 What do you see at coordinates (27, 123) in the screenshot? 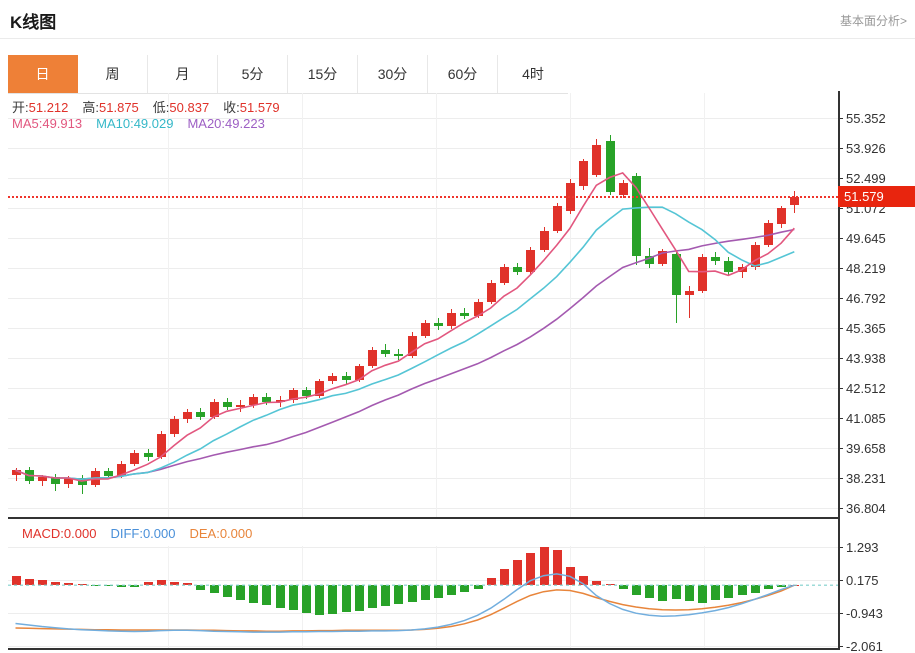
I see `ma_info-label: MA5:` at bounding box center [27, 123].